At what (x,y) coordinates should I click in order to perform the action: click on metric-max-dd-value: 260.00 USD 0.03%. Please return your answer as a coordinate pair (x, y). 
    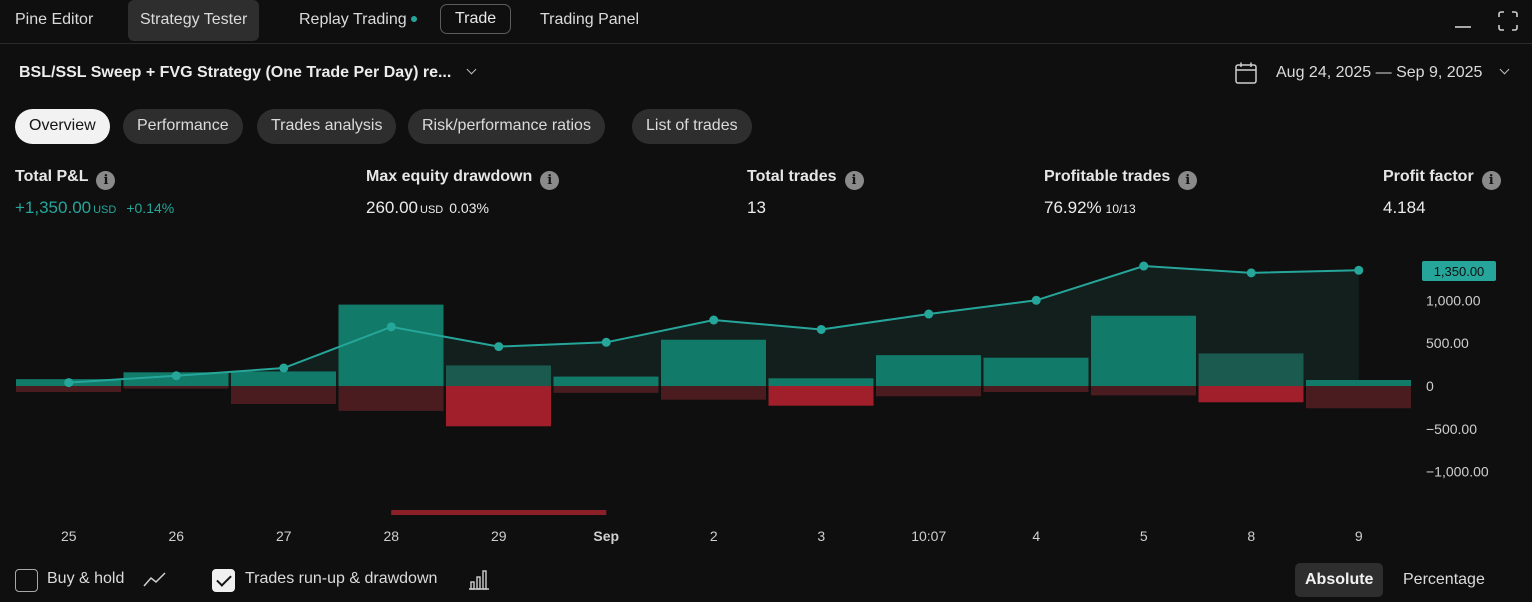
    Looking at the image, I should click on (427, 208).